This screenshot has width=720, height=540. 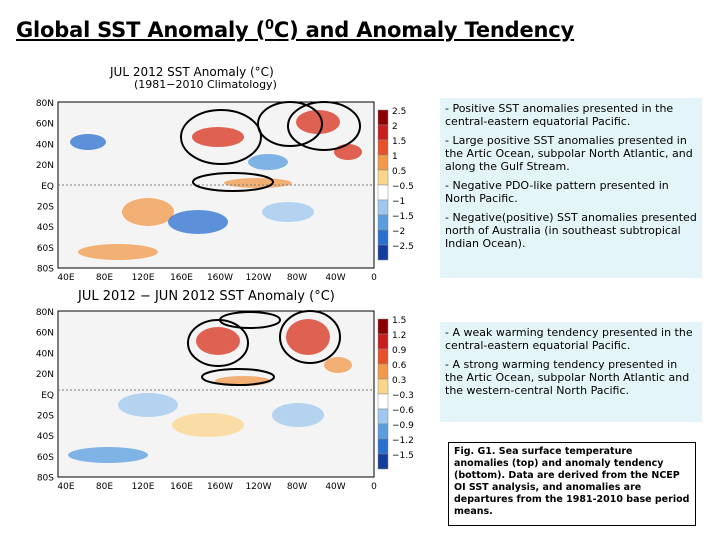 What do you see at coordinates (403, 187) in the screenshot?
I see `scale-label: −0.5` at bounding box center [403, 187].